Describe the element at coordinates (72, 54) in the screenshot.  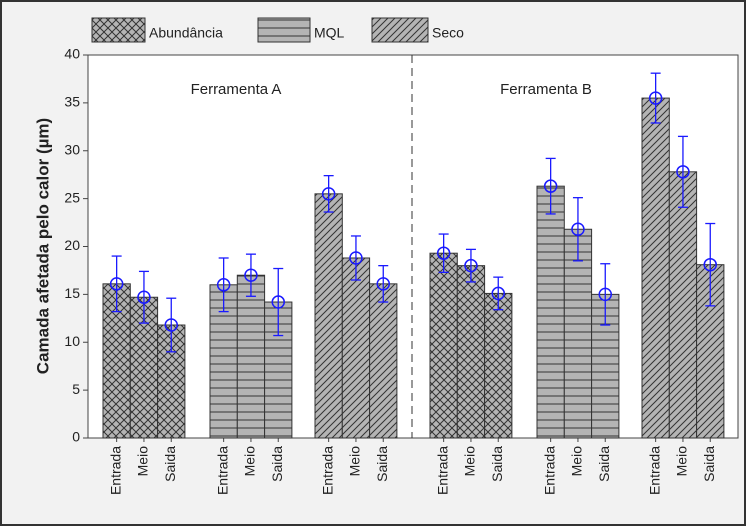
I see `y-tick-label: 40` at that location.